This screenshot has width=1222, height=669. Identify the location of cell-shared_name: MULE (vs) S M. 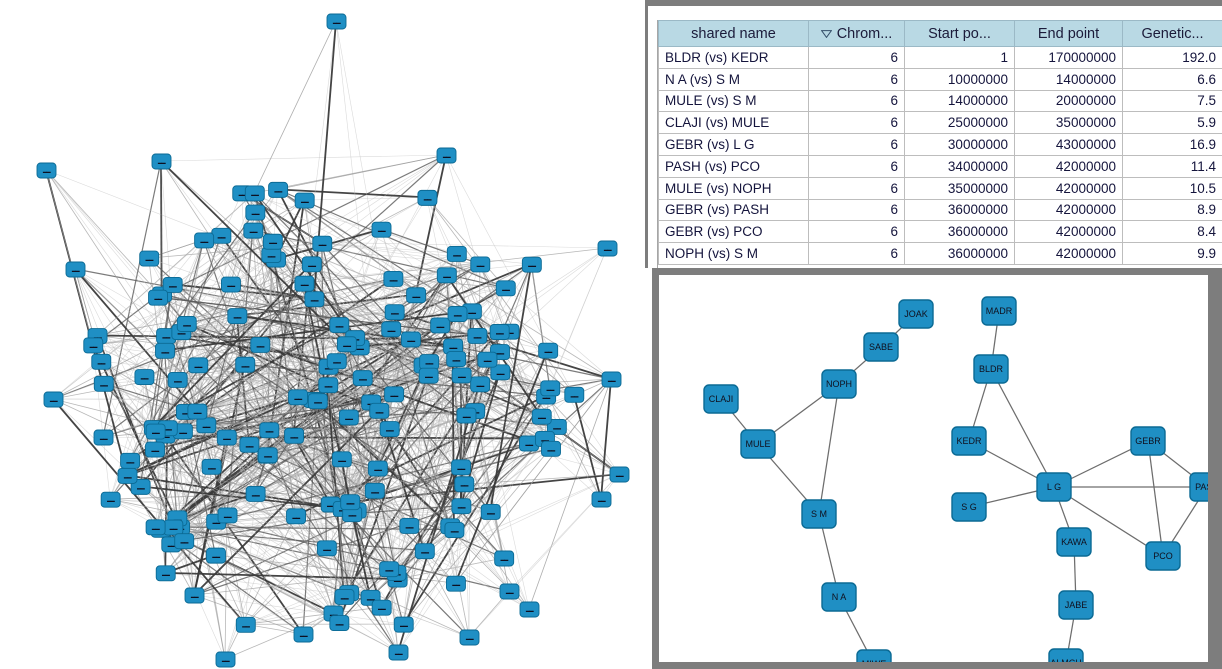
(733, 101).